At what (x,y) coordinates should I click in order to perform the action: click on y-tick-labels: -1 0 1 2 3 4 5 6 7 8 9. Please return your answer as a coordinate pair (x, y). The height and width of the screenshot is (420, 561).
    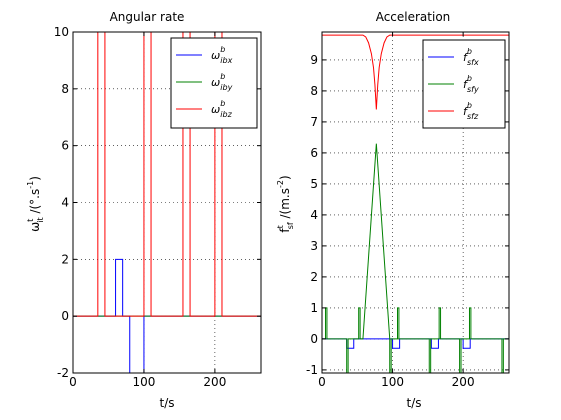
    Looking at the image, I should click on (312, 215).